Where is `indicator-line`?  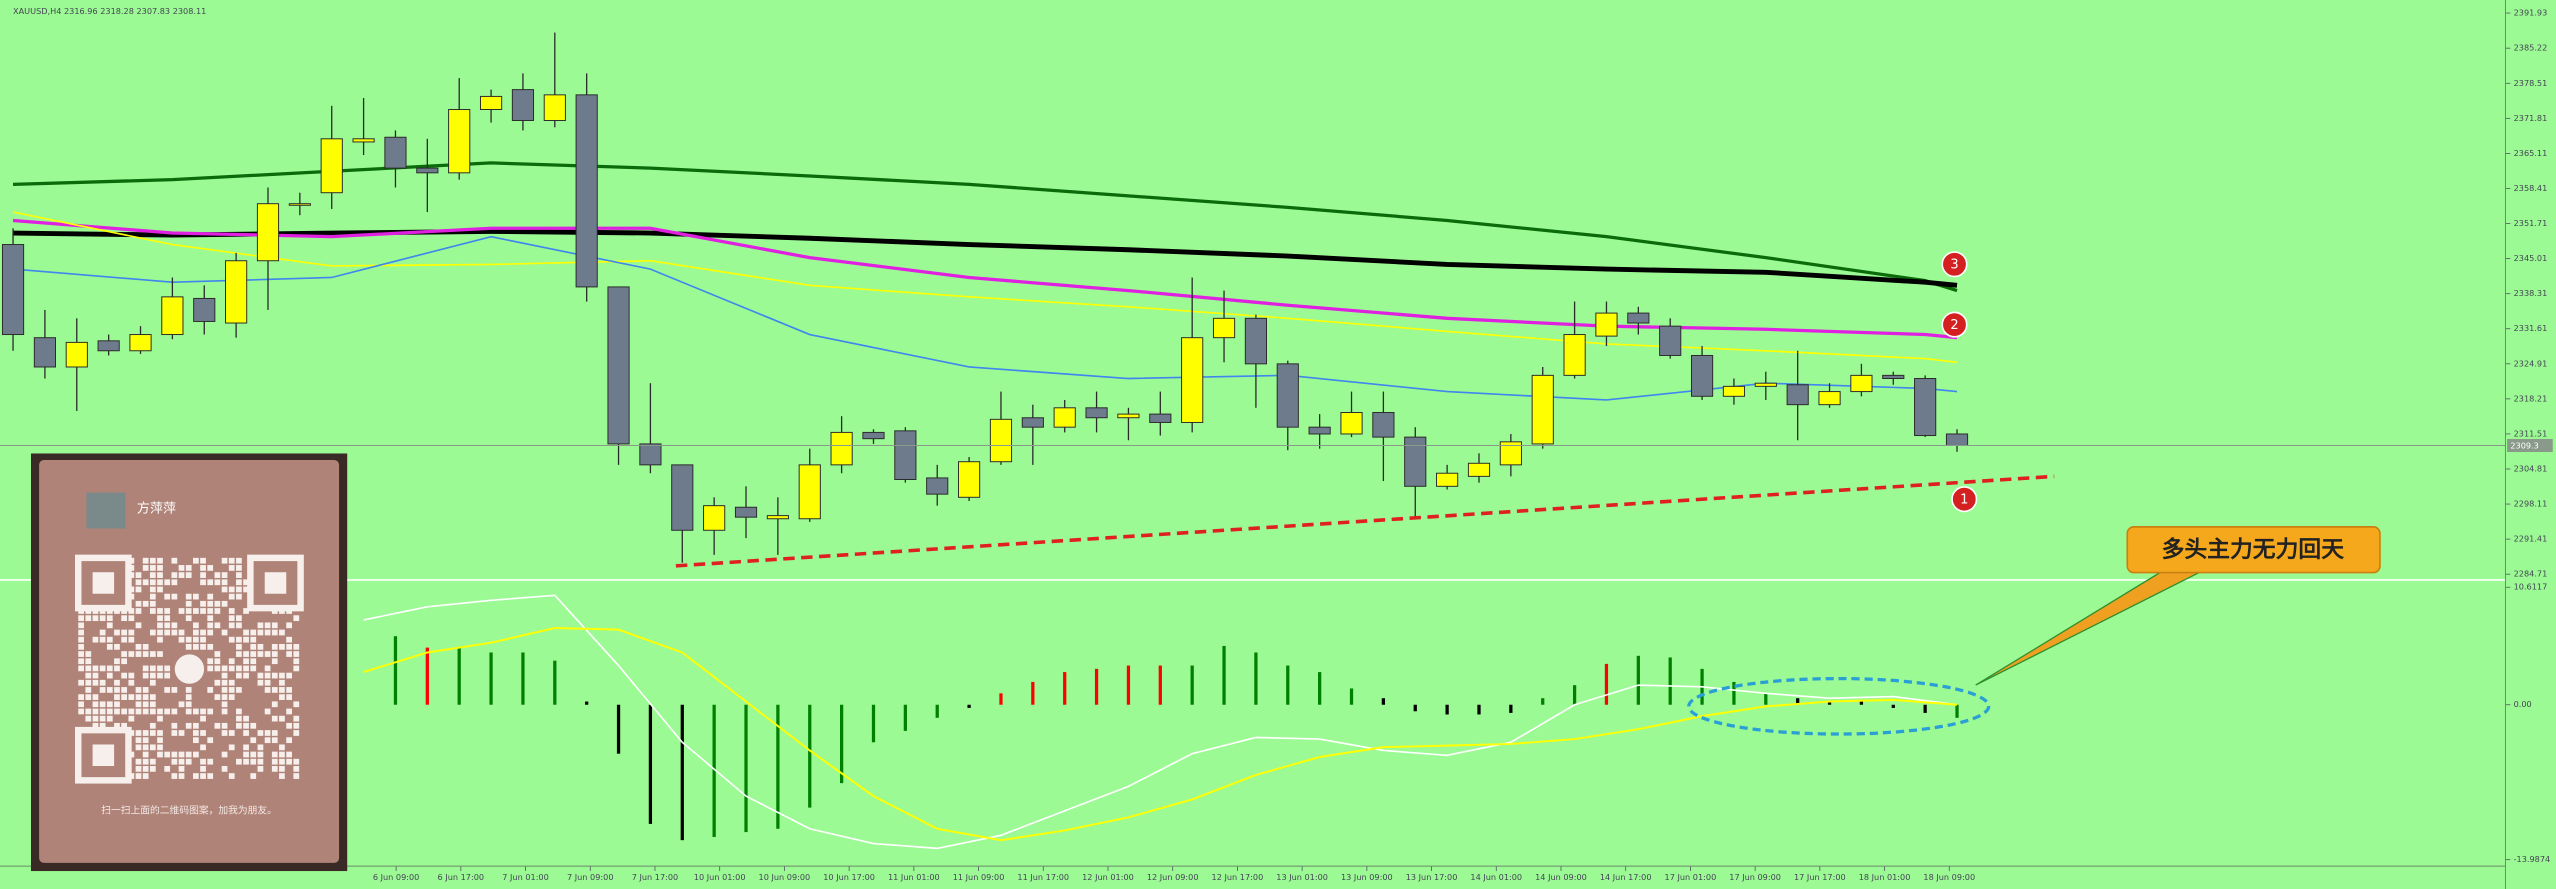 indicator-line is located at coordinates (985, 258).